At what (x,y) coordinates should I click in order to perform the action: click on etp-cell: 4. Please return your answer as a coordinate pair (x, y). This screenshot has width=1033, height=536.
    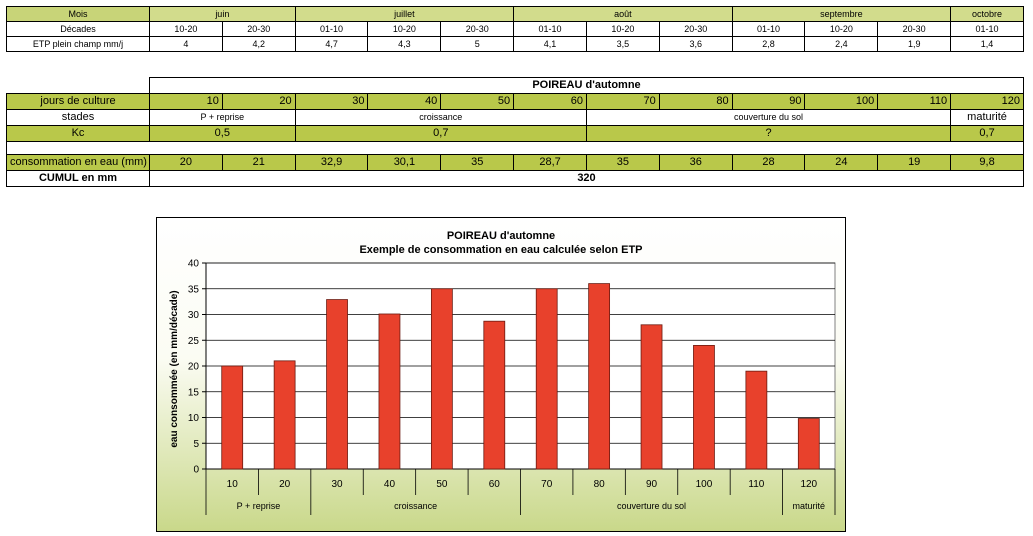
    Looking at the image, I should click on (186, 44).